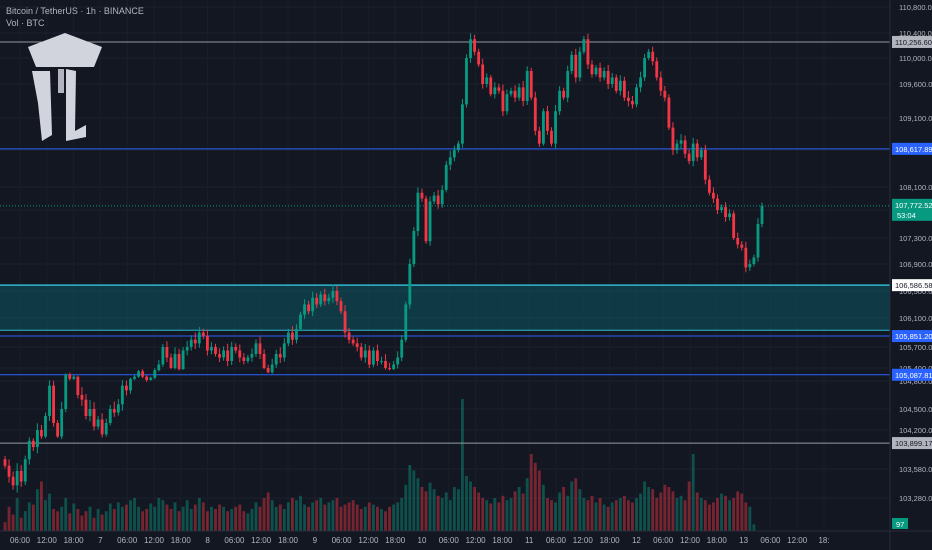 This screenshot has height=550, width=932. I want to click on price-tick-label: 106,100.00, so click(915, 318).